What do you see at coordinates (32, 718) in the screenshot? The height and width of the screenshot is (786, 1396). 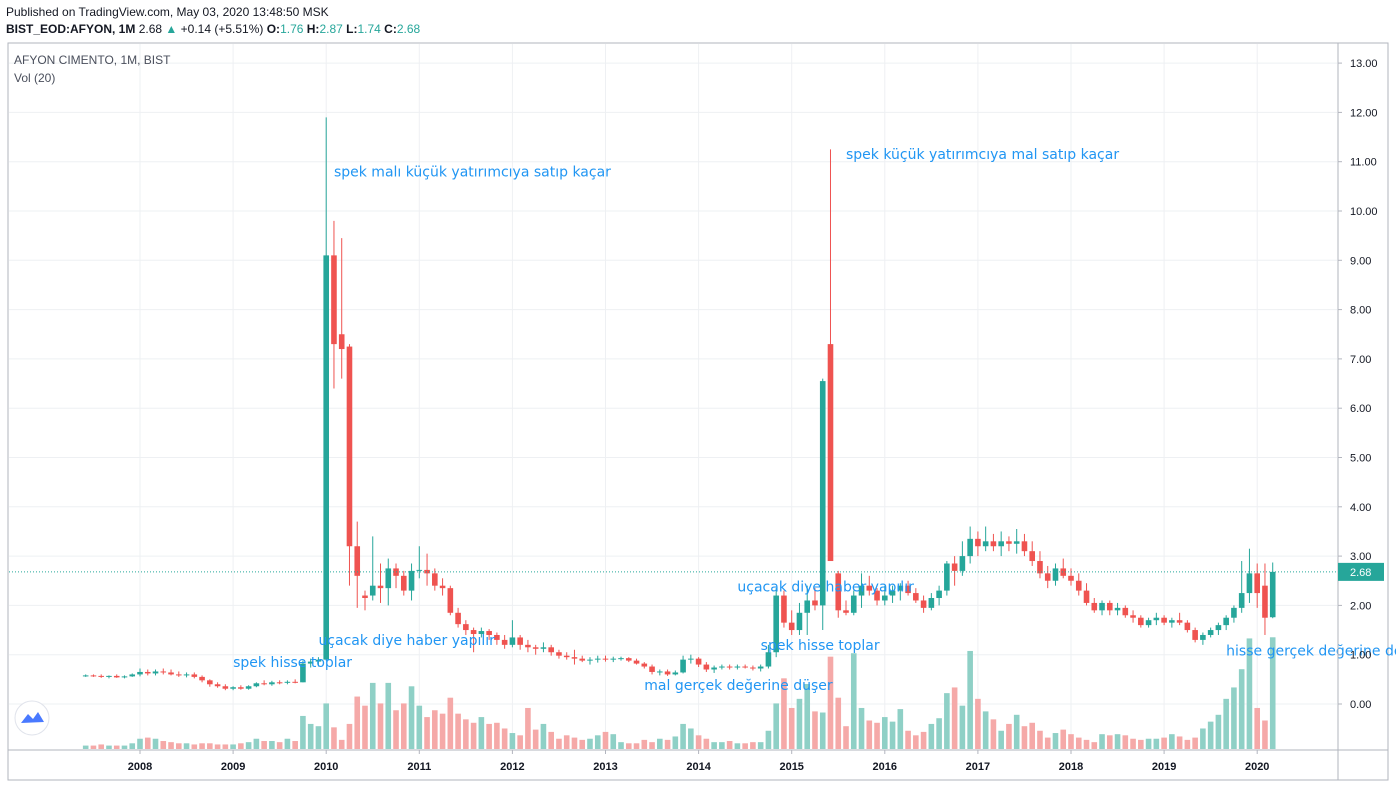 I see `tradingview-logo-icon` at bounding box center [32, 718].